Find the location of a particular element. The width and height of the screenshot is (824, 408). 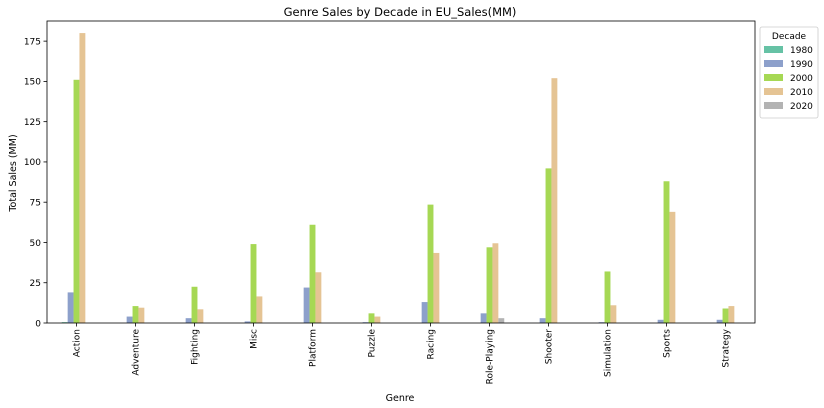

bar-shooter-2000 is located at coordinates (548, 245).